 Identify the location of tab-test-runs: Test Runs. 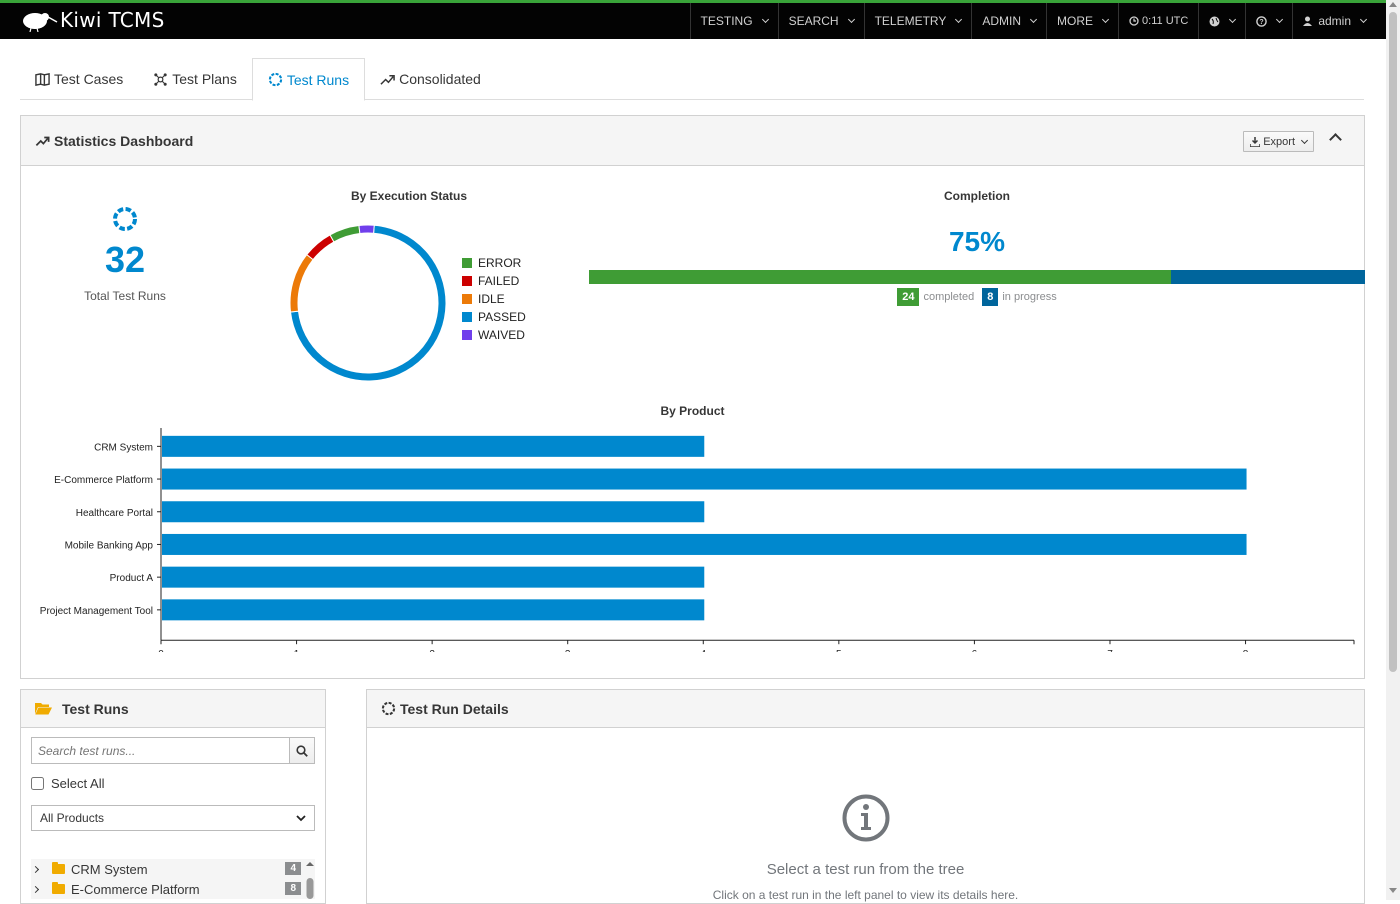
(308, 79).